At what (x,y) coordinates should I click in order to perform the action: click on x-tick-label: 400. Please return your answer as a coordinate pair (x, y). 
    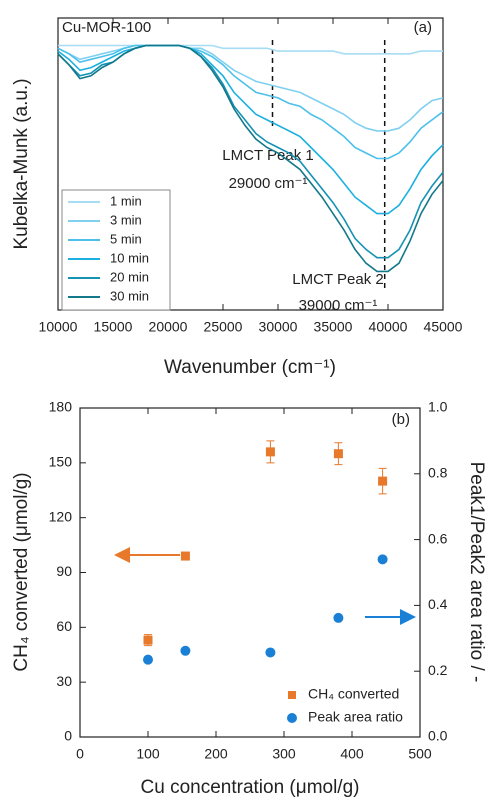
    Looking at the image, I should click on (352, 754).